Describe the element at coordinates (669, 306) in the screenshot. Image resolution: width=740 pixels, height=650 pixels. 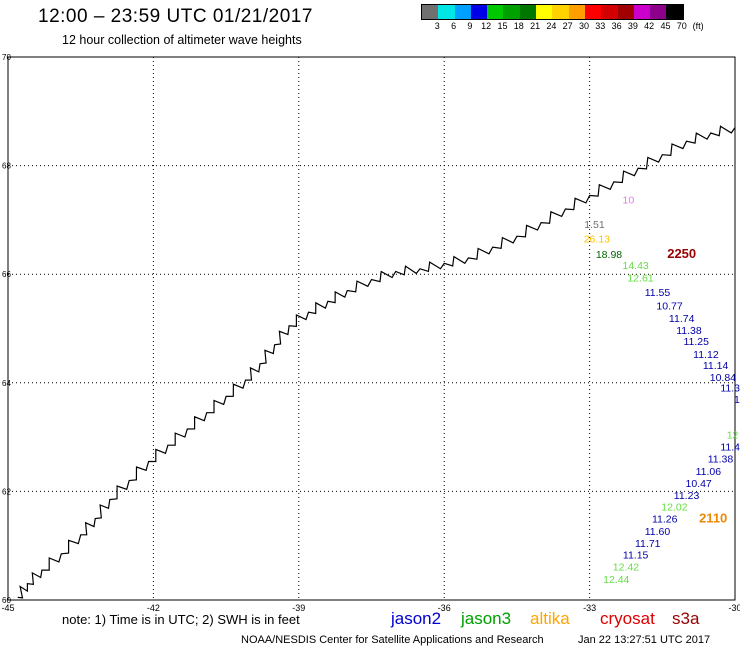
I see `wave-height-label: 10.77` at that location.